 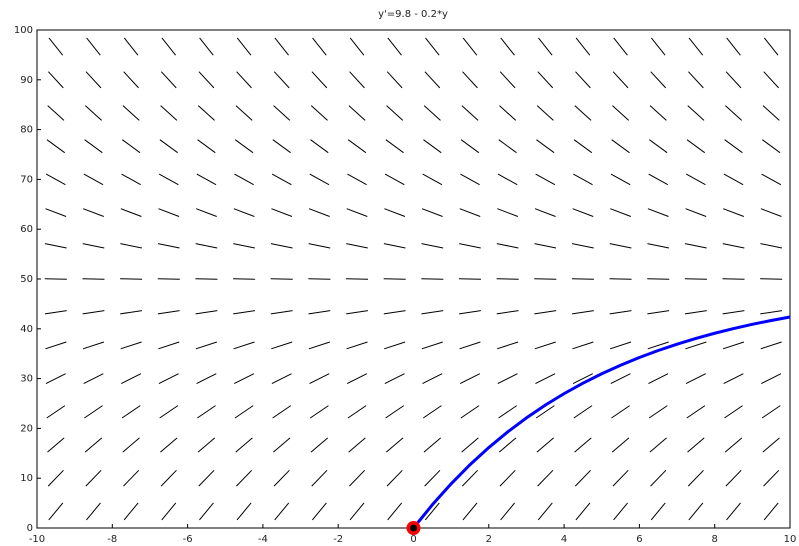 I want to click on x-tick-label: 8, so click(x=715, y=539).